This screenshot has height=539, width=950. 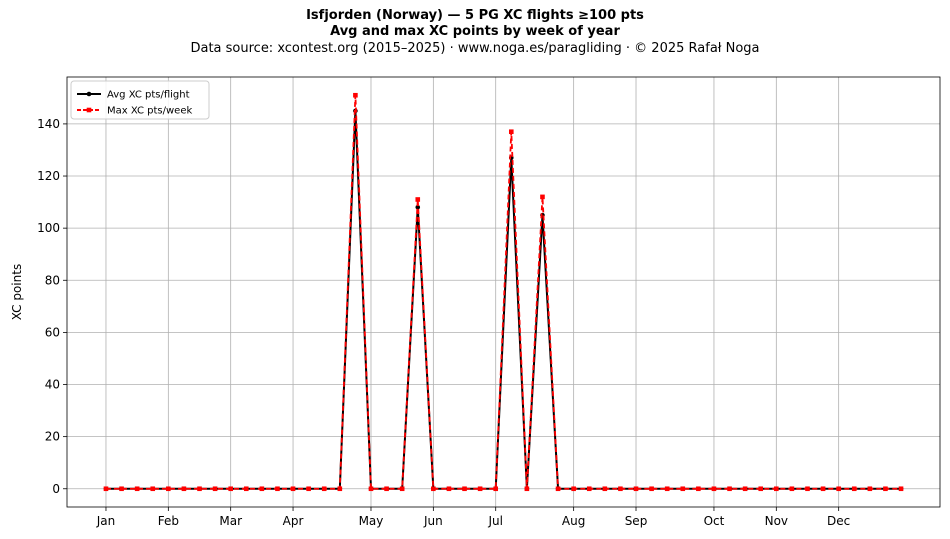 I want to click on y-tick-label: 80, so click(x=52, y=280).